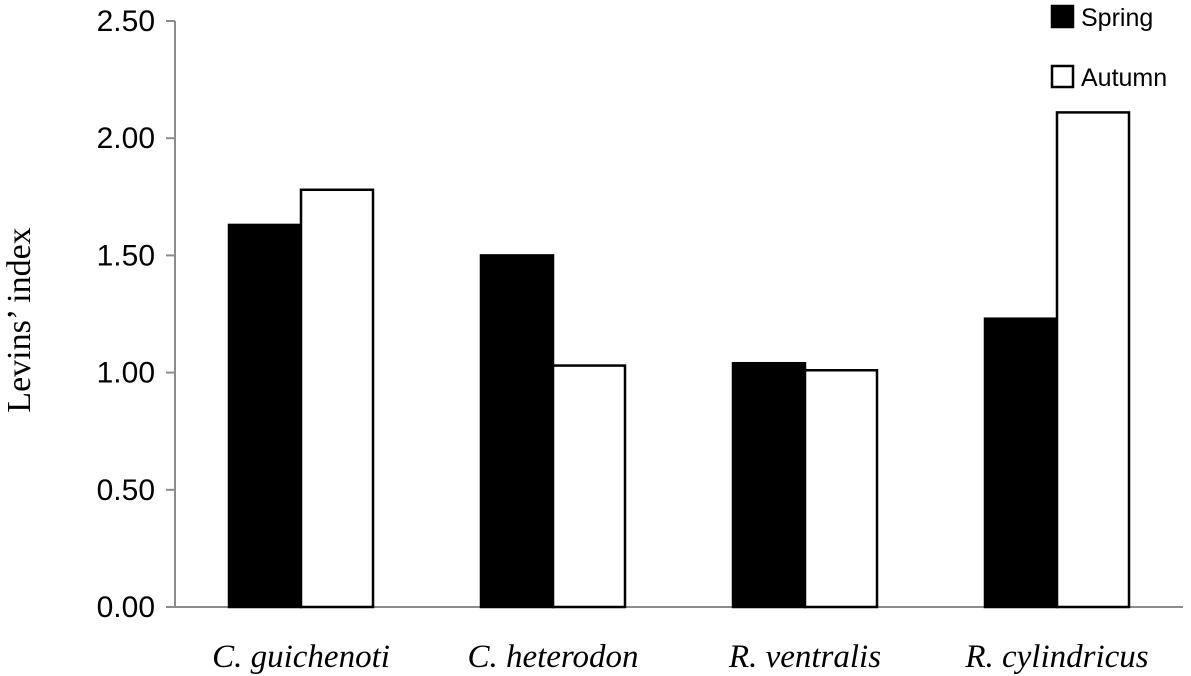  What do you see at coordinates (1117, 18) in the screenshot?
I see `legend-label-spring: Spring` at bounding box center [1117, 18].